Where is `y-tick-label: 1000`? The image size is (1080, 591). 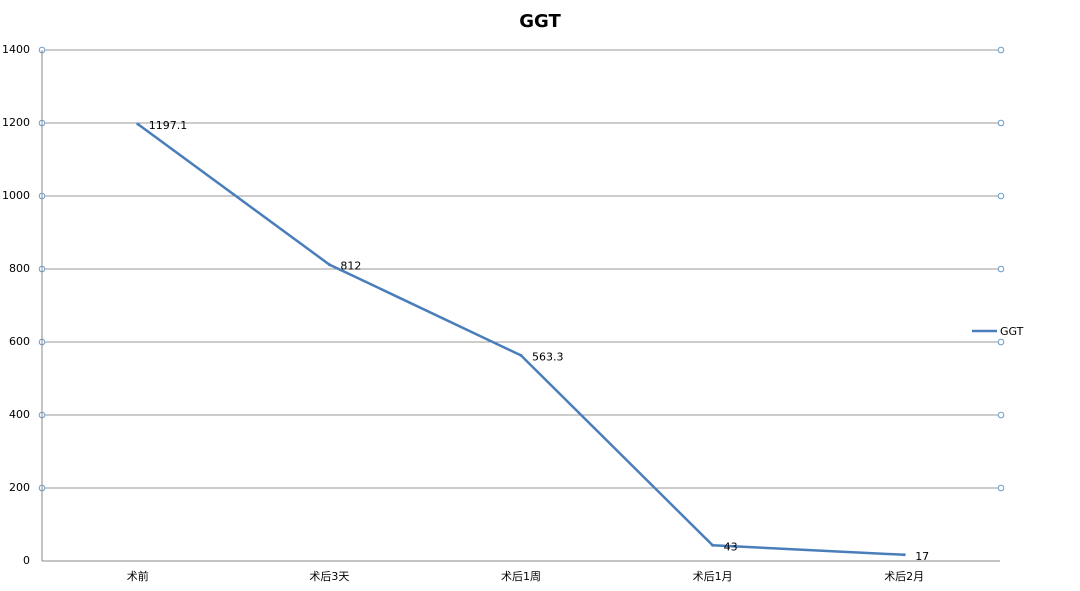
y-tick-label: 1000 is located at coordinates (16, 195).